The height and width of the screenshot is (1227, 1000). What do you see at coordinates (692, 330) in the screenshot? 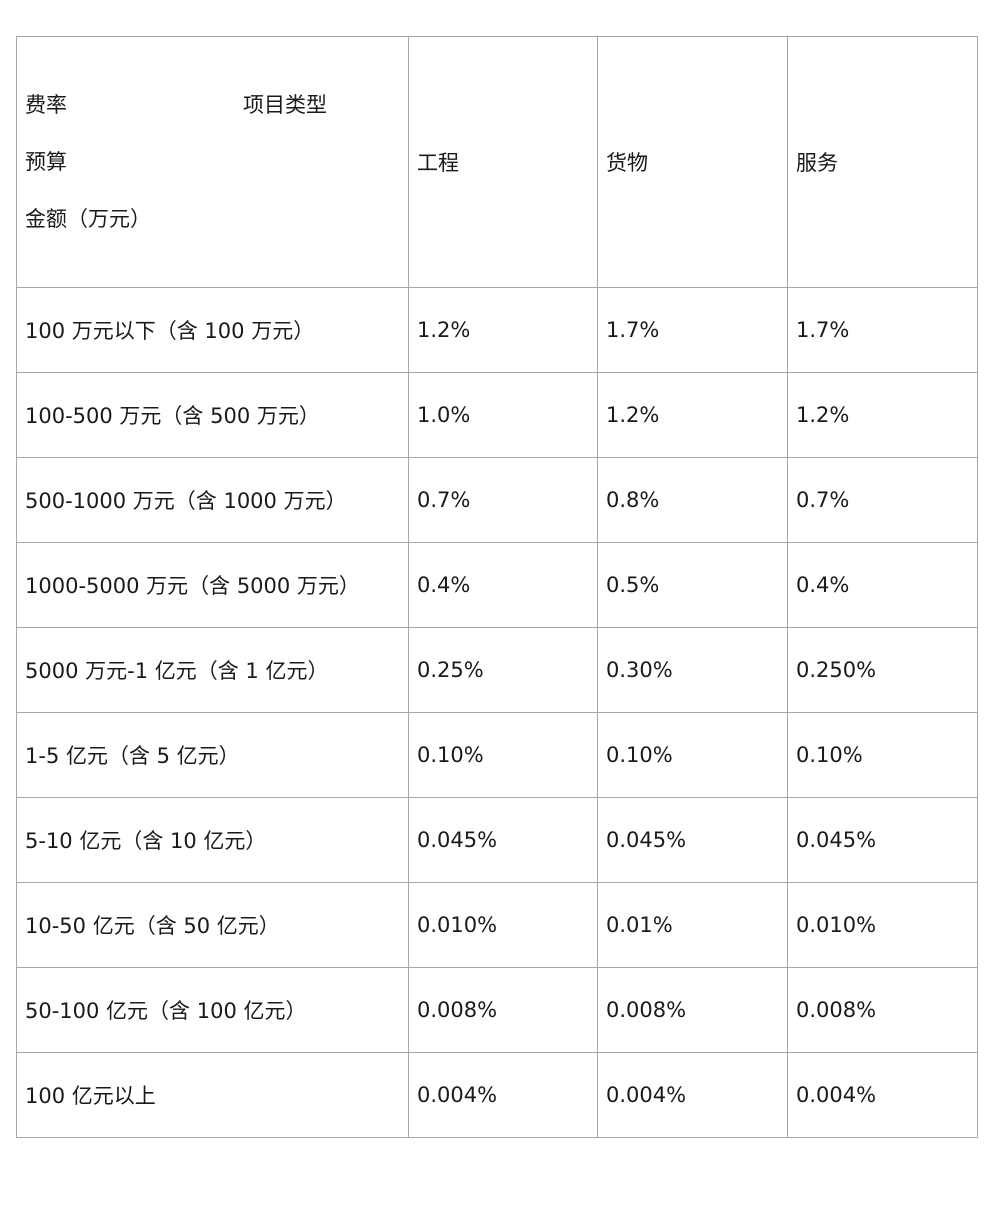
I see `cell-goods-rate: 1.7%` at bounding box center [692, 330].